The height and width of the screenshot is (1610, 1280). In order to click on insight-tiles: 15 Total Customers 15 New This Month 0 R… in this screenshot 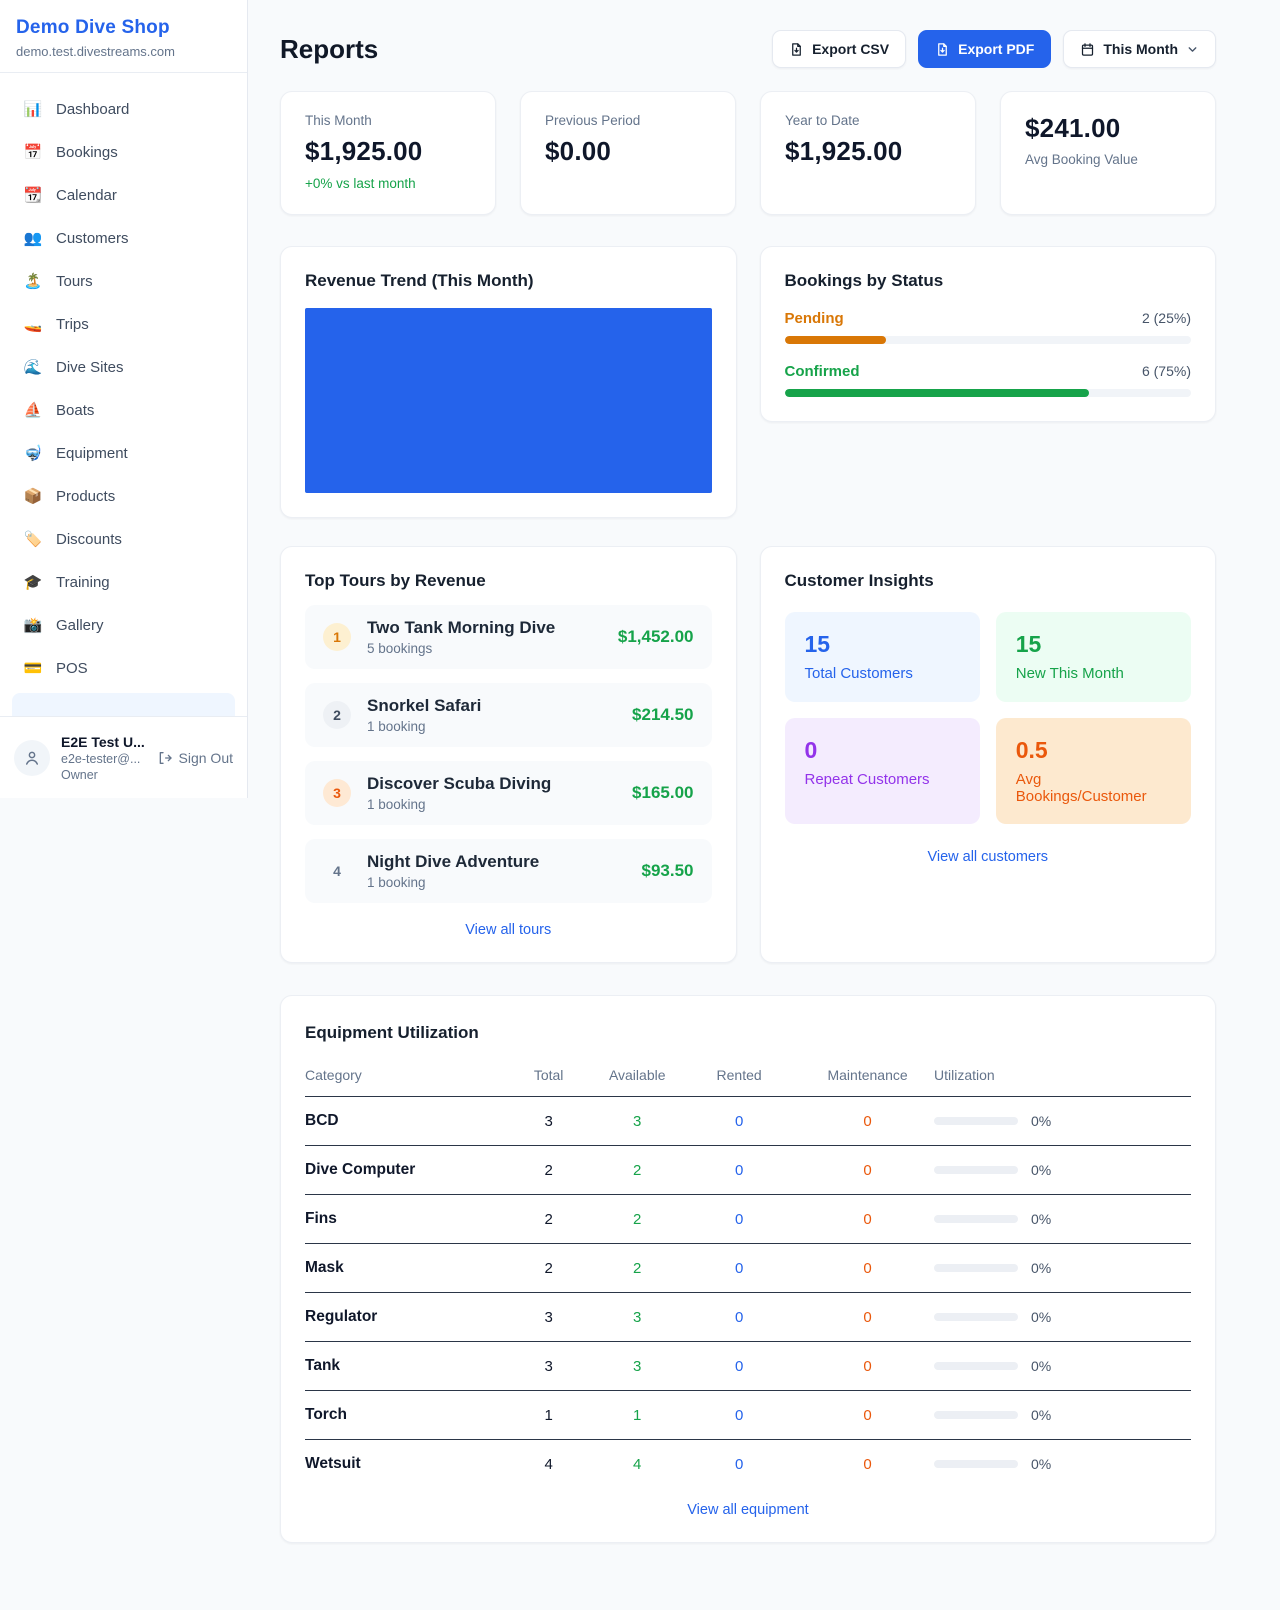, I will do `click(987, 718)`.